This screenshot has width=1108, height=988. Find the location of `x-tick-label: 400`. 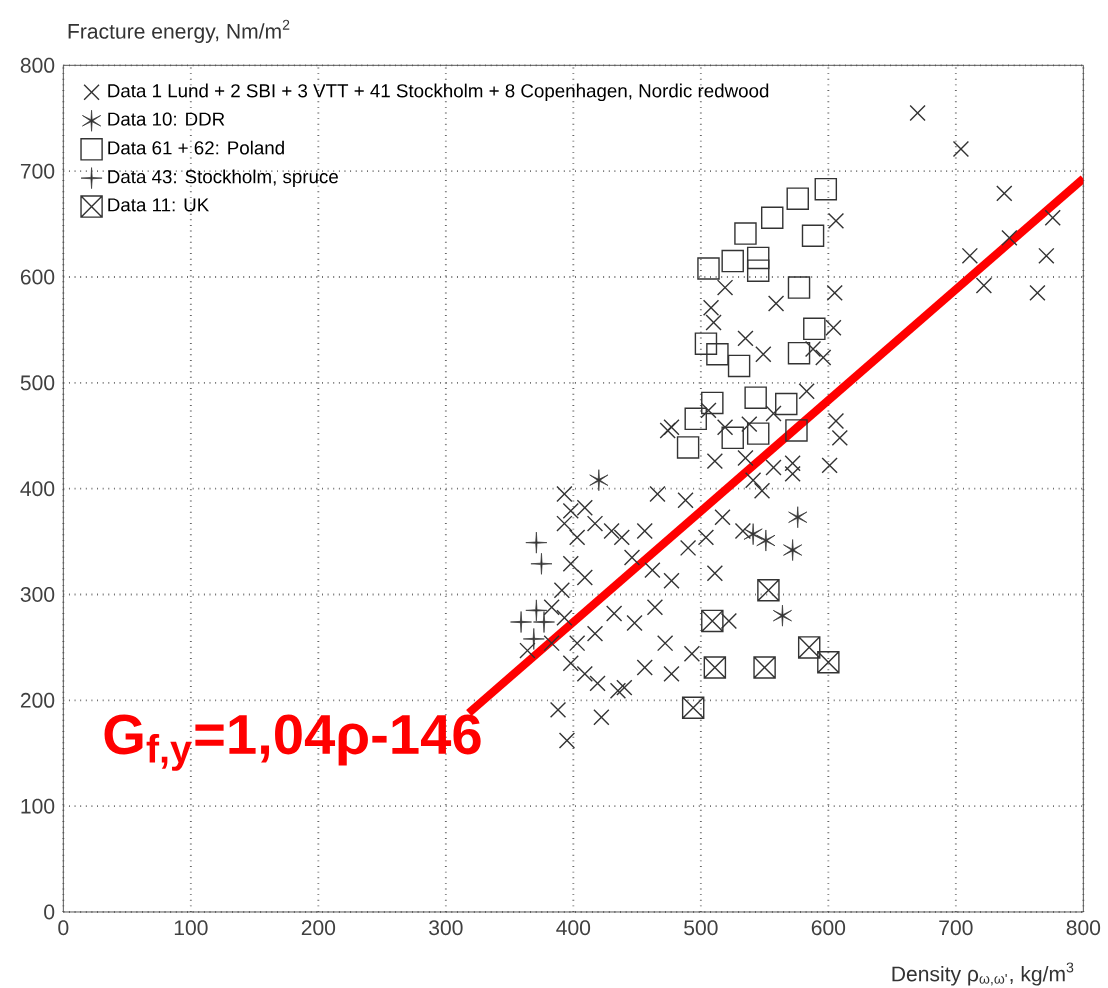

x-tick-label: 400 is located at coordinates (573, 928).